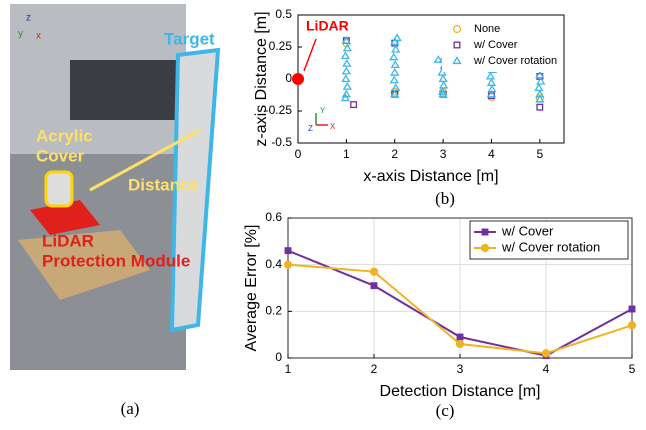 The image size is (646, 430). I want to click on axis-icon-label: Y, so click(323, 110).